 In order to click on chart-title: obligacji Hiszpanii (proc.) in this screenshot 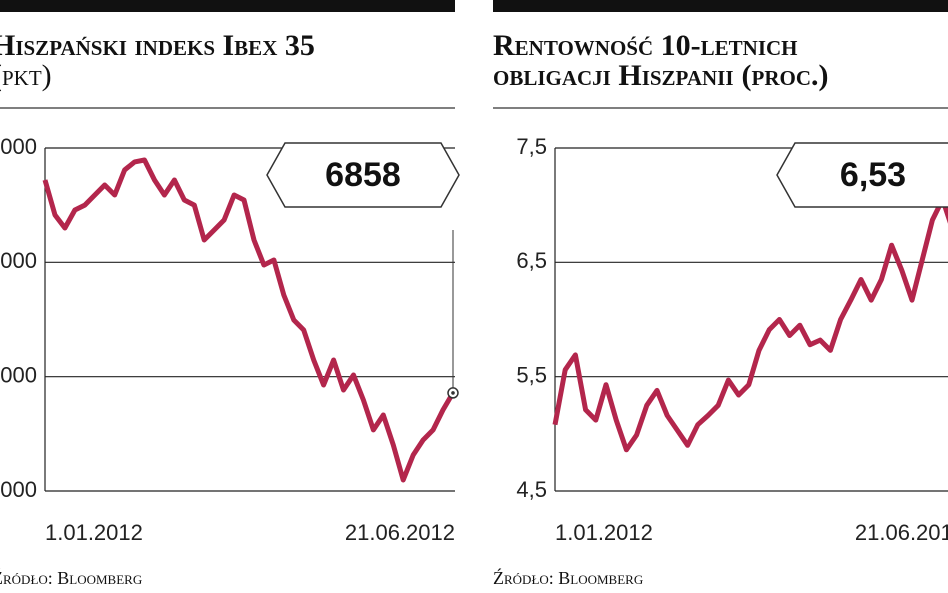, I will do `click(660, 75)`.